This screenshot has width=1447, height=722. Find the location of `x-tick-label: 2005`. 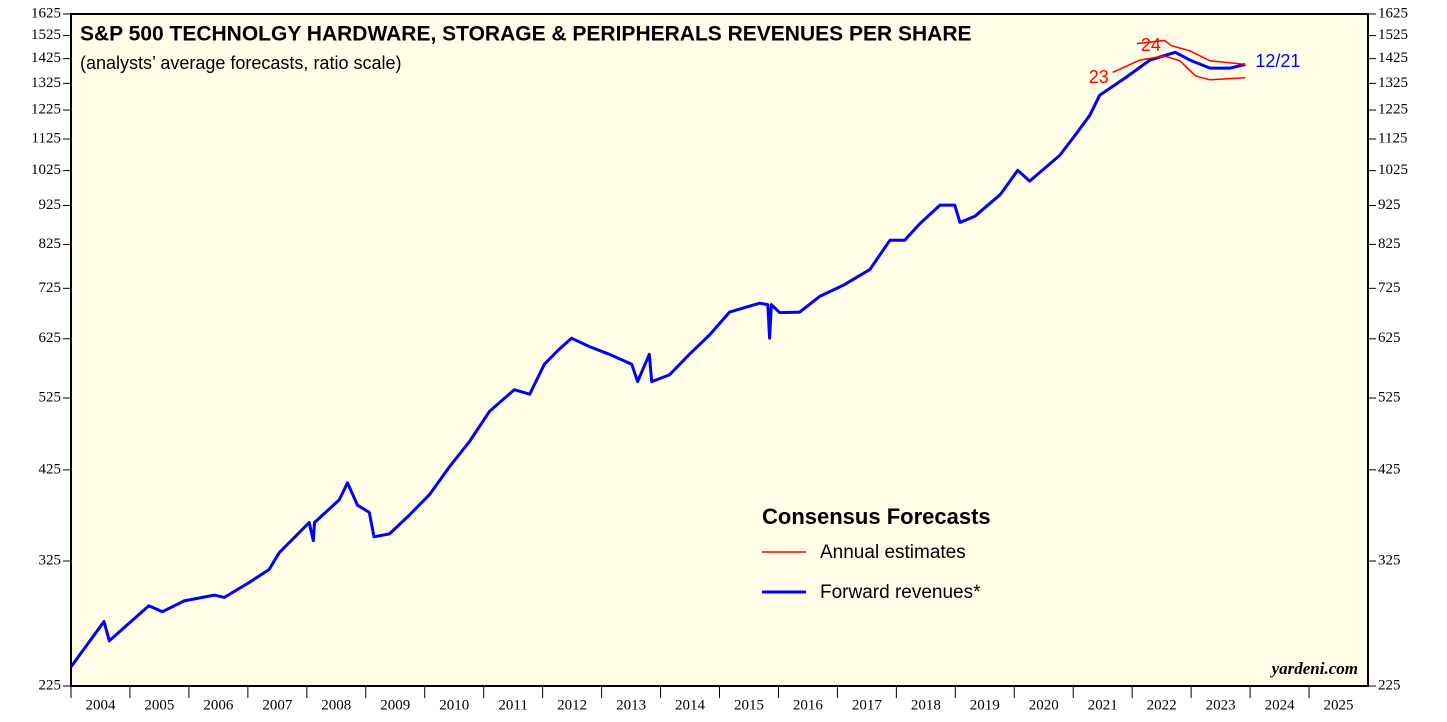

x-tick-label: 2005 is located at coordinates (159, 705).